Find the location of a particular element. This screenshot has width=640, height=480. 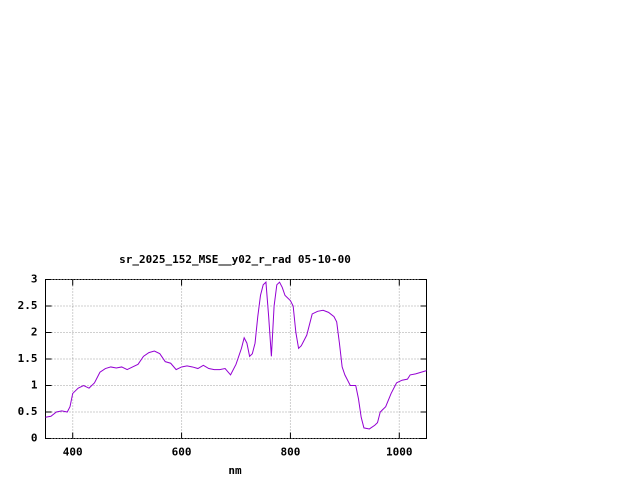

y-tick-label: 0.5 is located at coordinates (28, 411).